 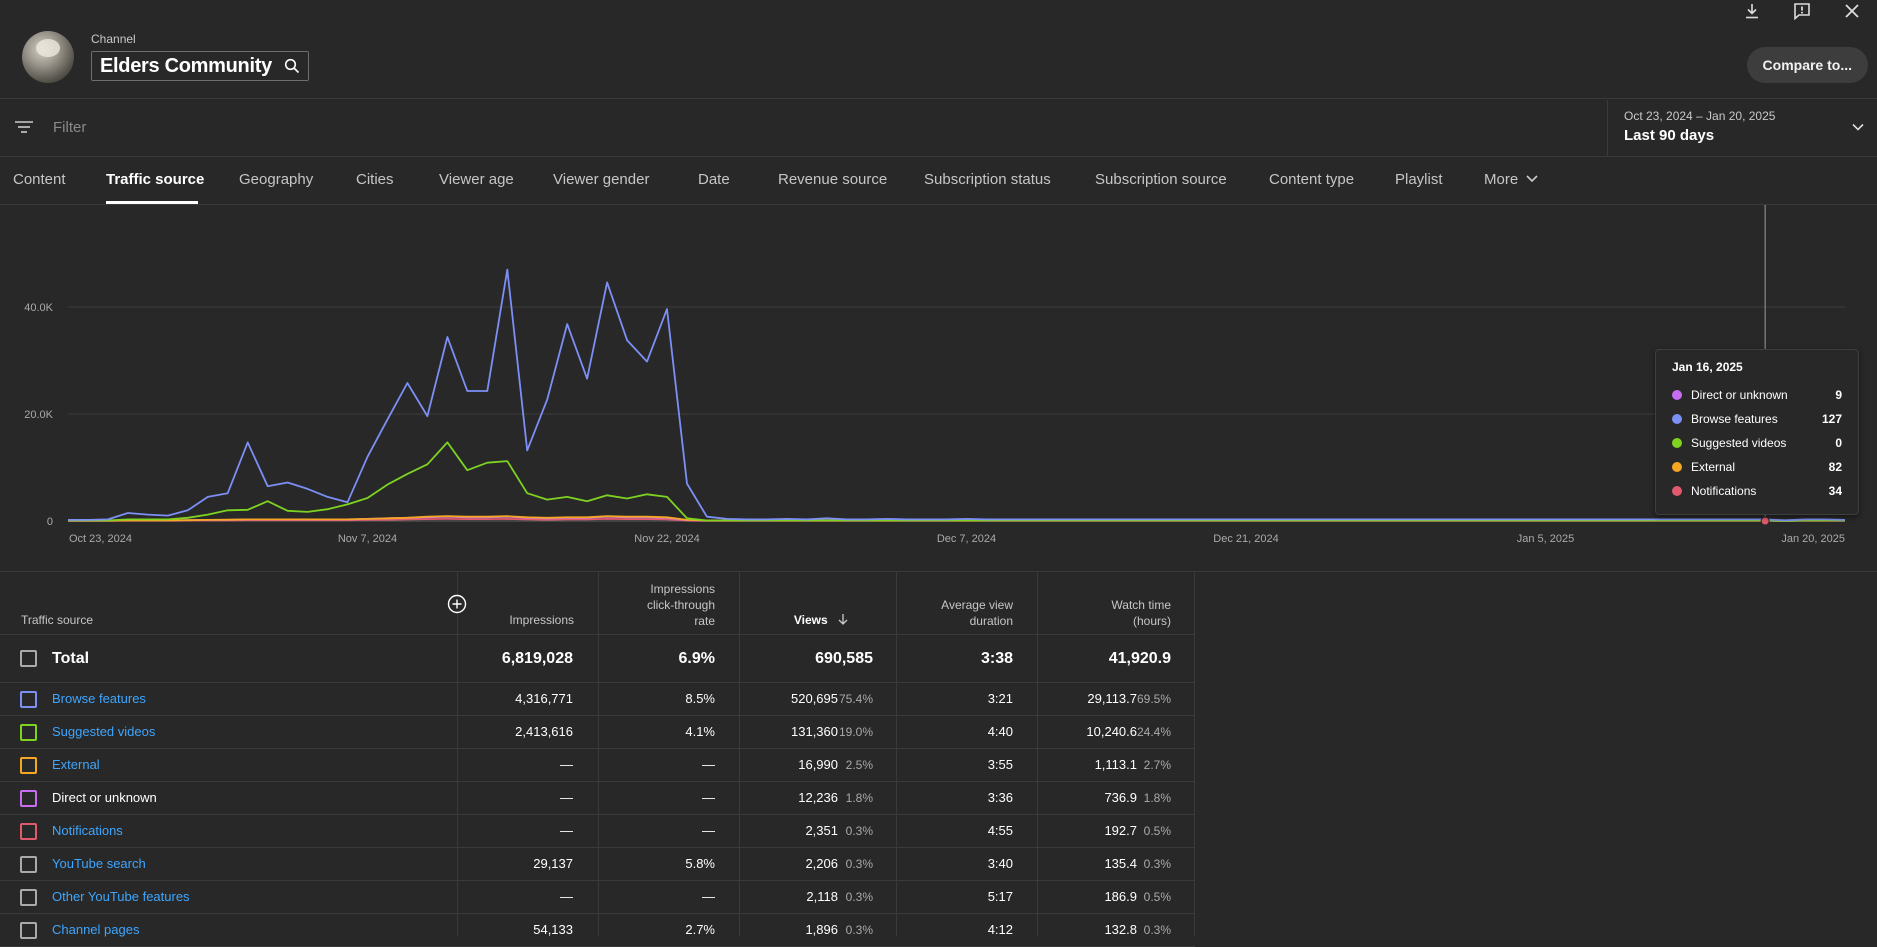 I want to click on tooltip-label: Notifications, so click(x=1724, y=491).